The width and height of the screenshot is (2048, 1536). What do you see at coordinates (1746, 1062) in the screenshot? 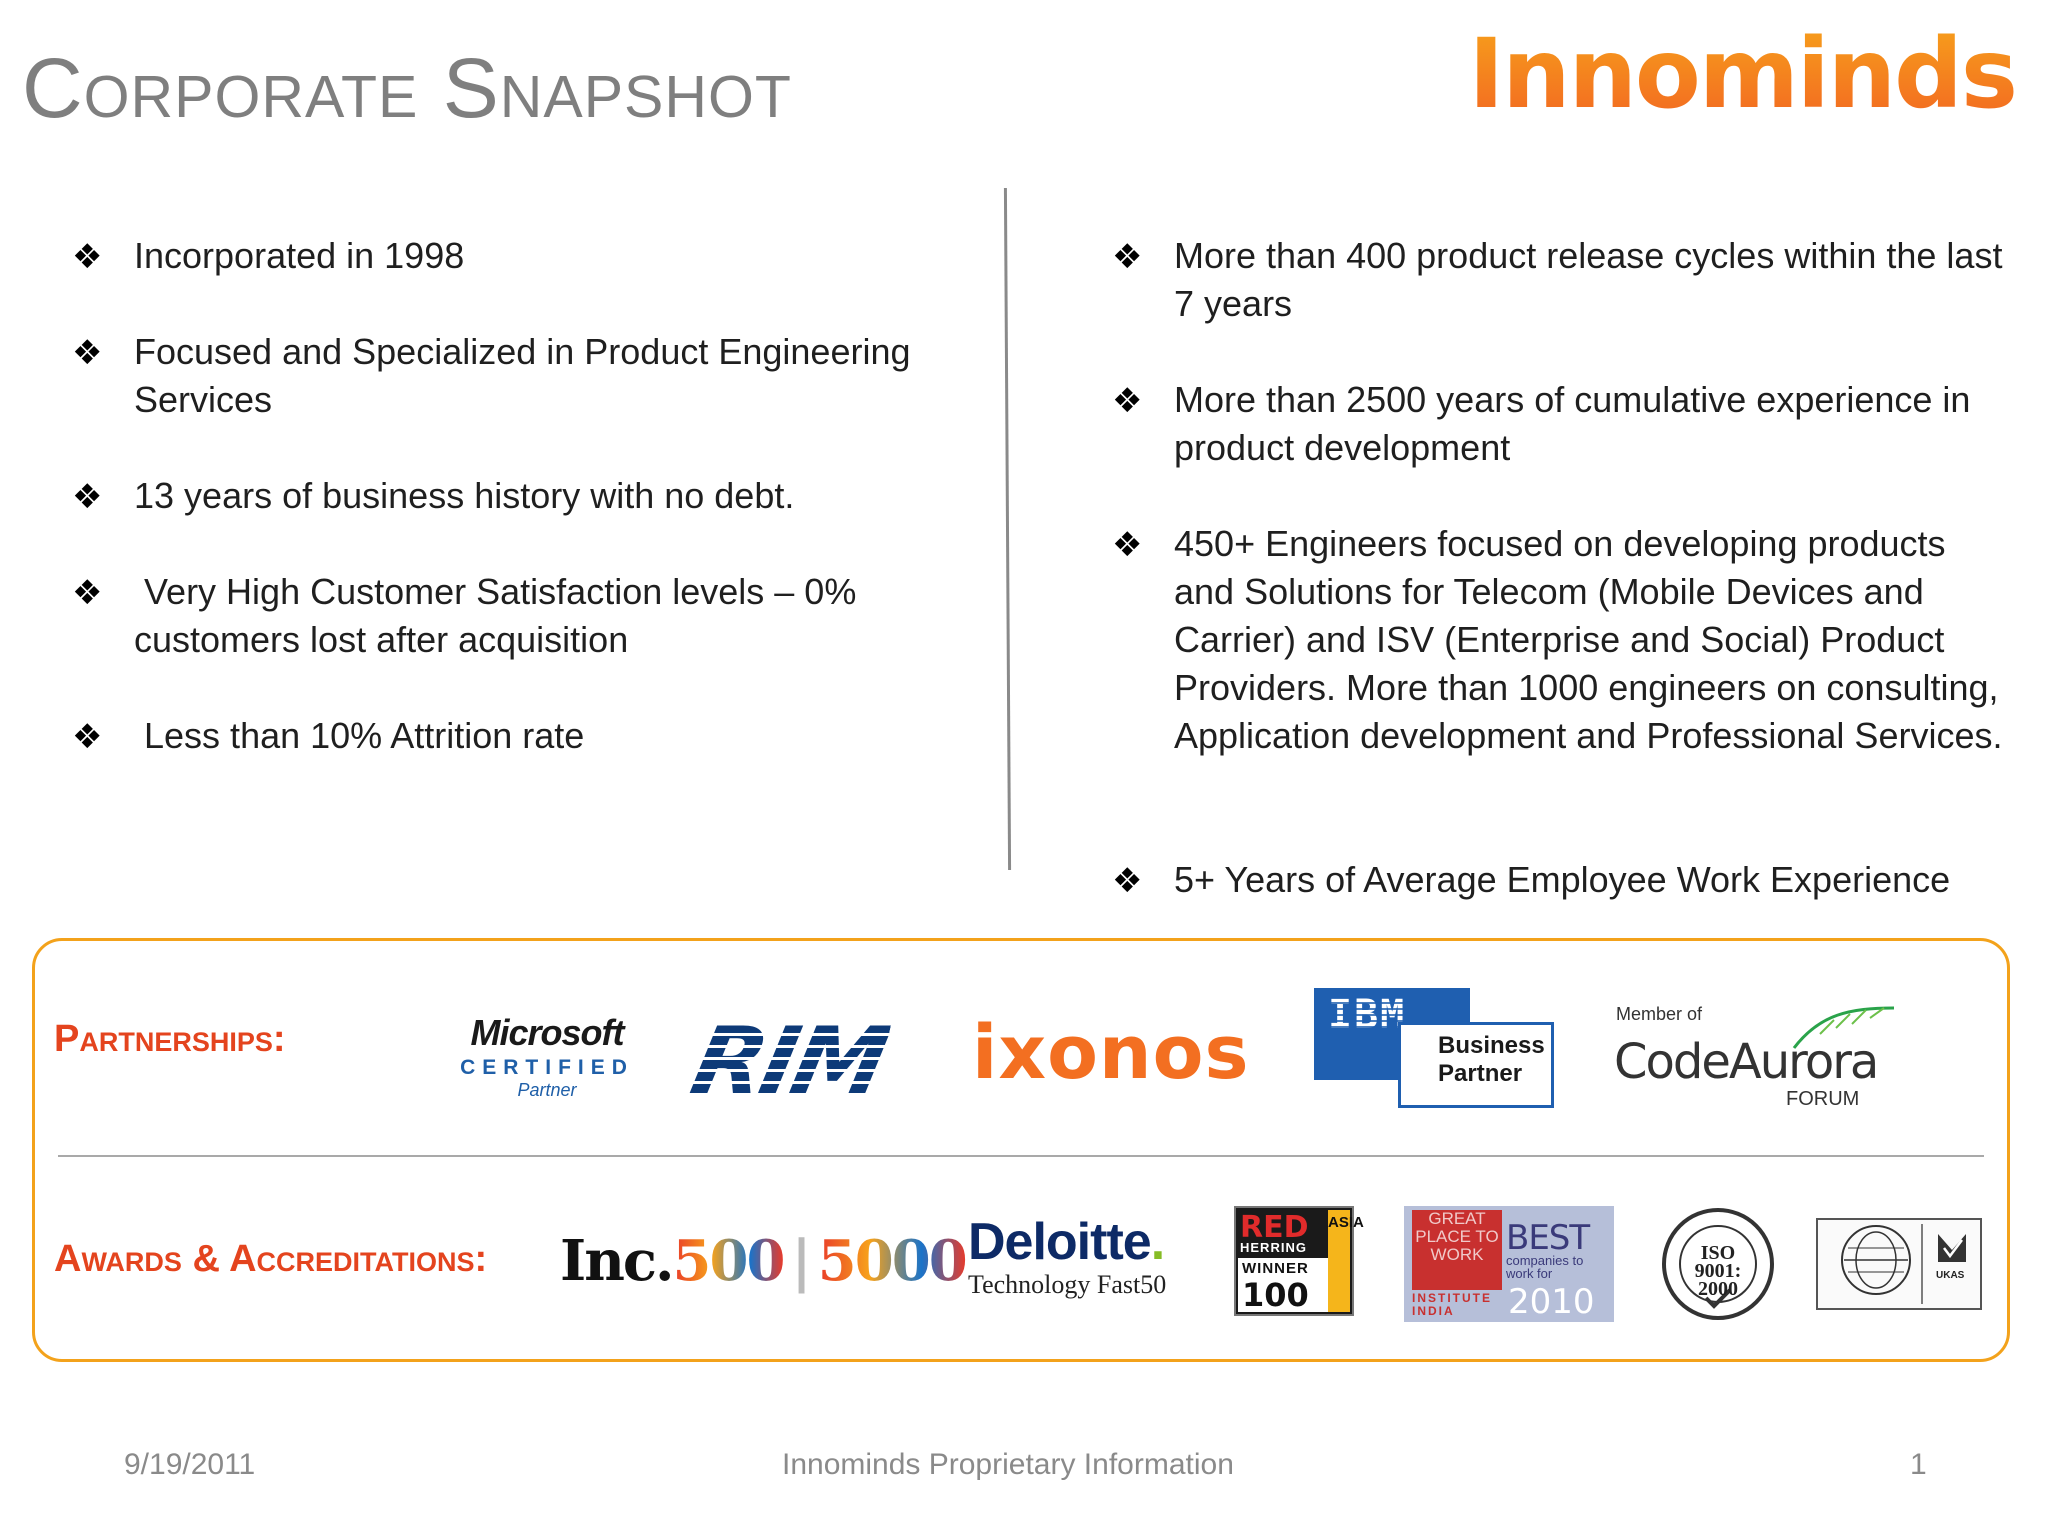
I see `codeaurora-wordmark: CodeAurora` at bounding box center [1746, 1062].